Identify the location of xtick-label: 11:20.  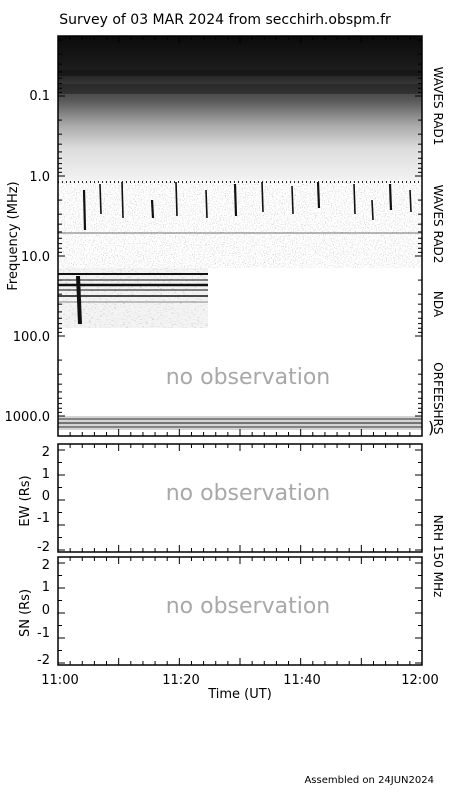
(180, 680).